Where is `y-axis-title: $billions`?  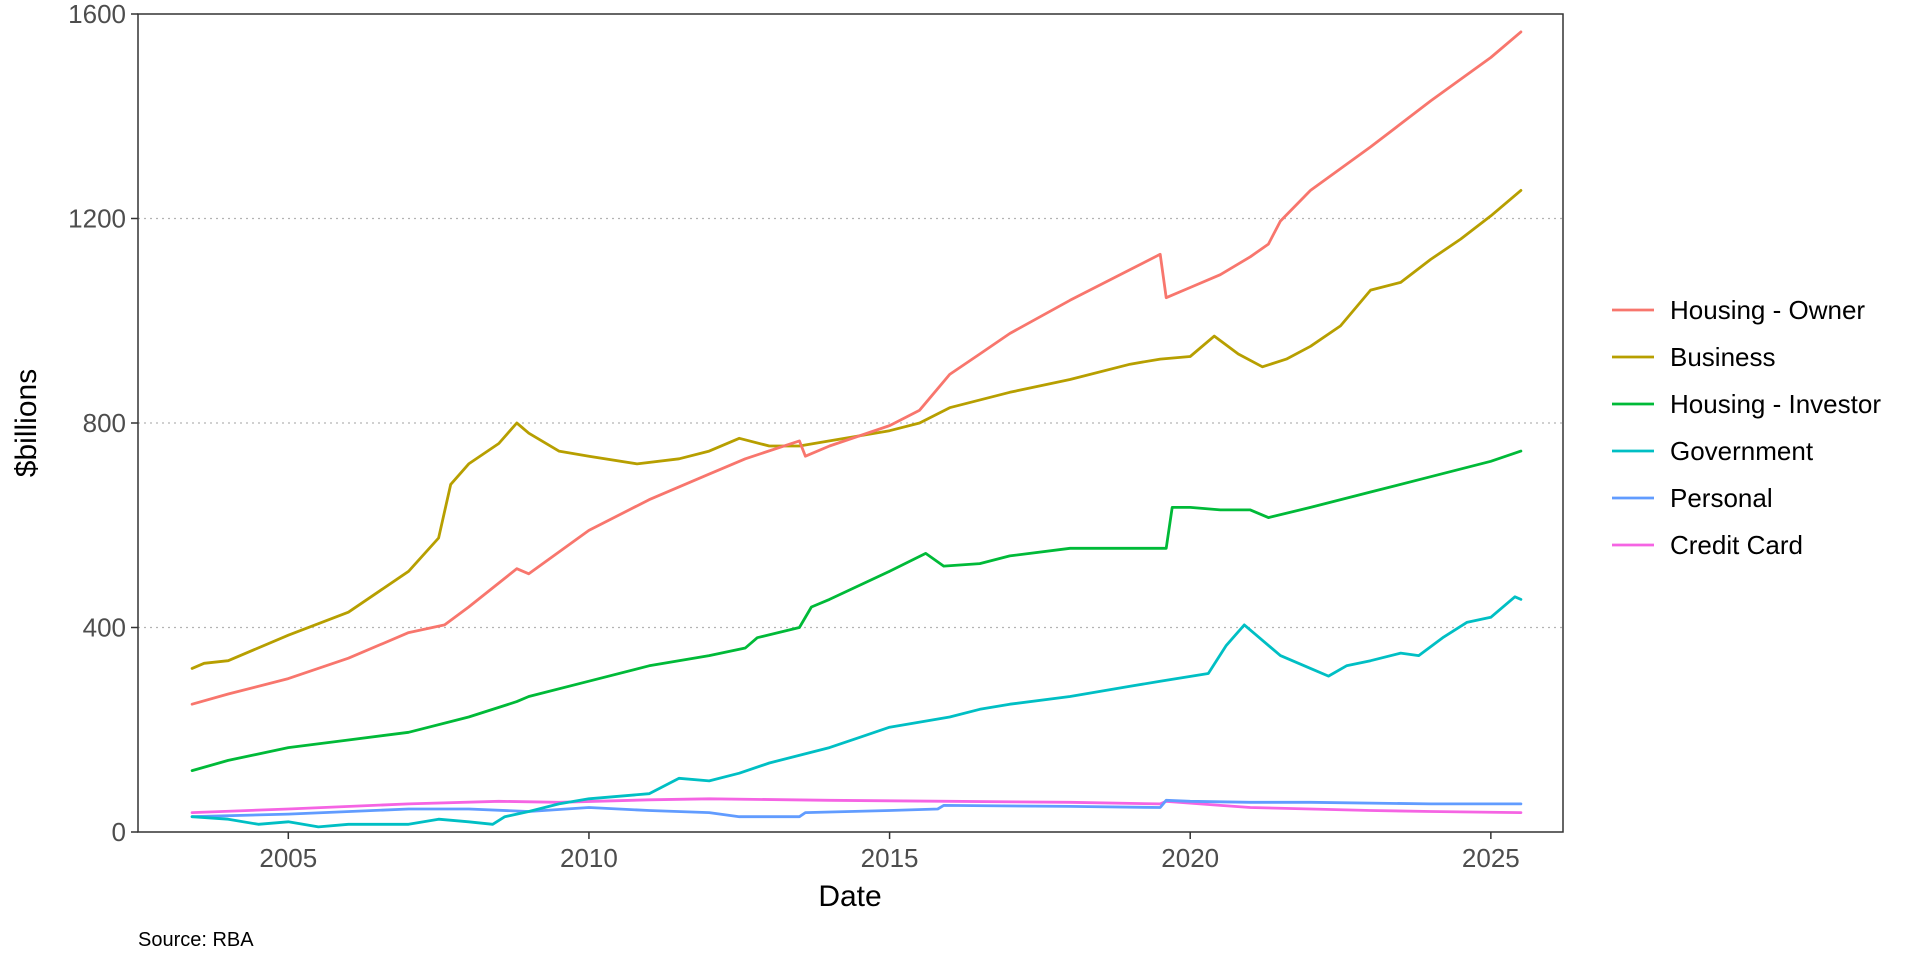 y-axis-title: $billions is located at coordinates (26, 423).